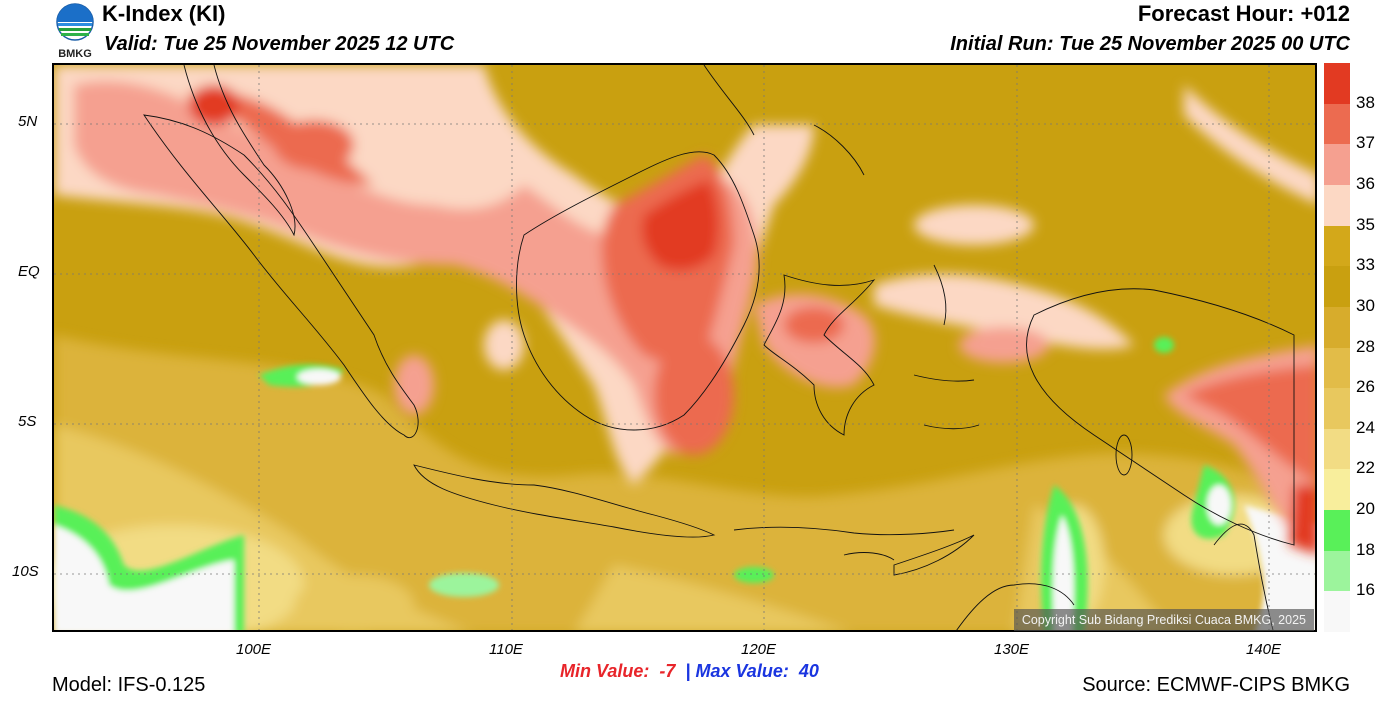  Describe the element at coordinates (808, 671) in the screenshot. I see `max-value: 40` at that location.